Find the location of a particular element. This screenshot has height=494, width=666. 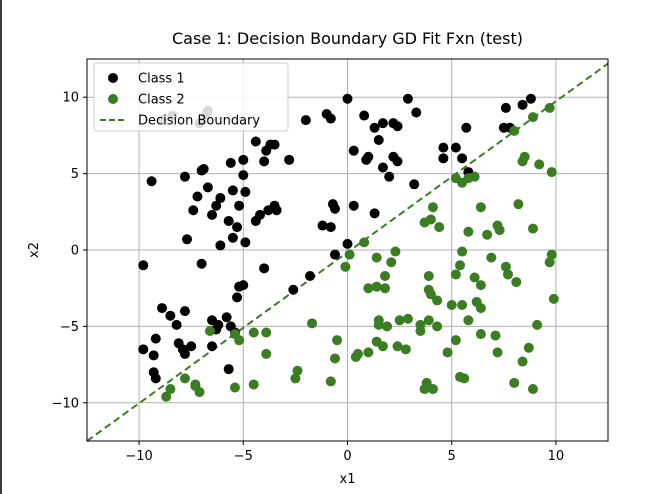

x-tick-label: −5 is located at coordinates (243, 456).